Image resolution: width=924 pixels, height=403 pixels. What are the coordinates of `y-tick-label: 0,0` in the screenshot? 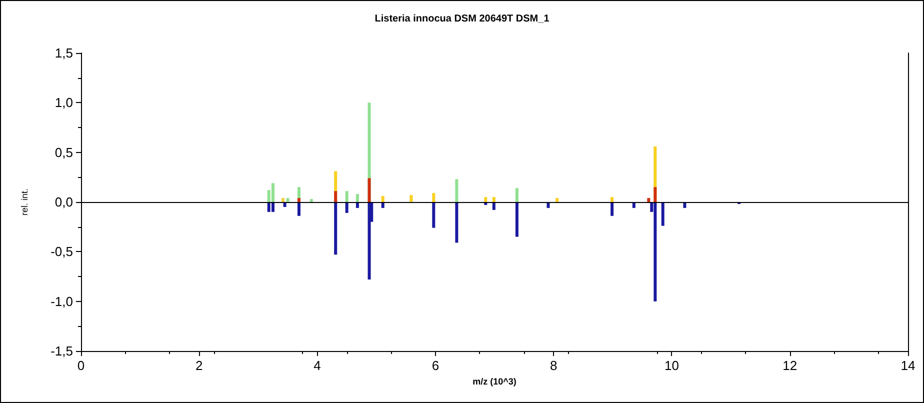 It's located at (63, 202).